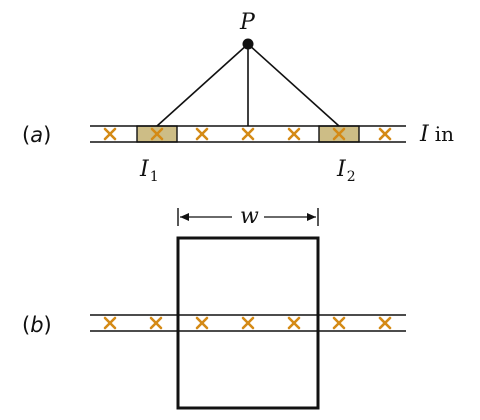 Image resolution: width=480 pixels, height=420 pixels. I want to click on element-1-symbol: I, so click(144, 169).